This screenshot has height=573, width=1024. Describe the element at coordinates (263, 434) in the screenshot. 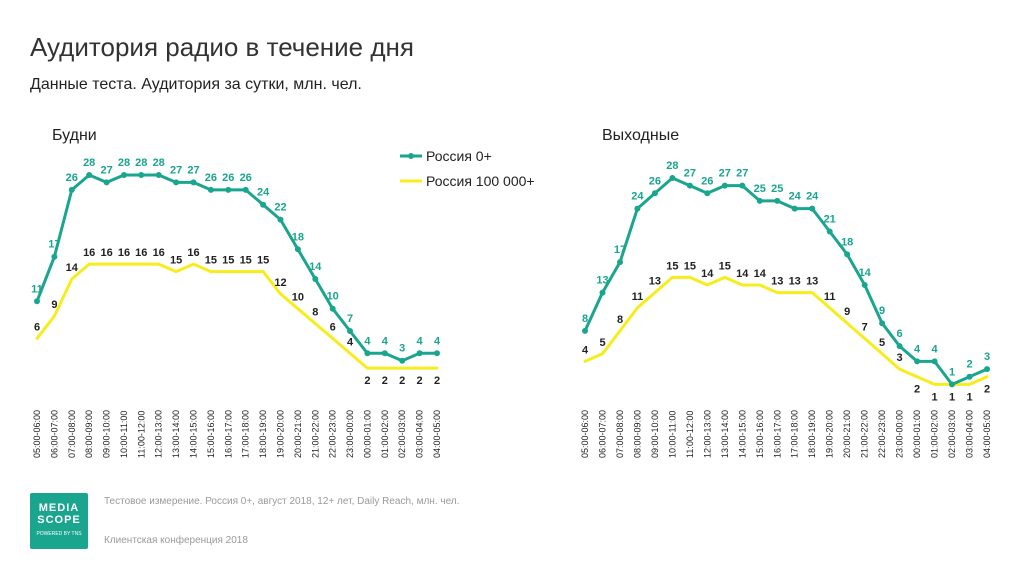

I see `x-tick-label-0-13: 18:00-19:00` at that location.